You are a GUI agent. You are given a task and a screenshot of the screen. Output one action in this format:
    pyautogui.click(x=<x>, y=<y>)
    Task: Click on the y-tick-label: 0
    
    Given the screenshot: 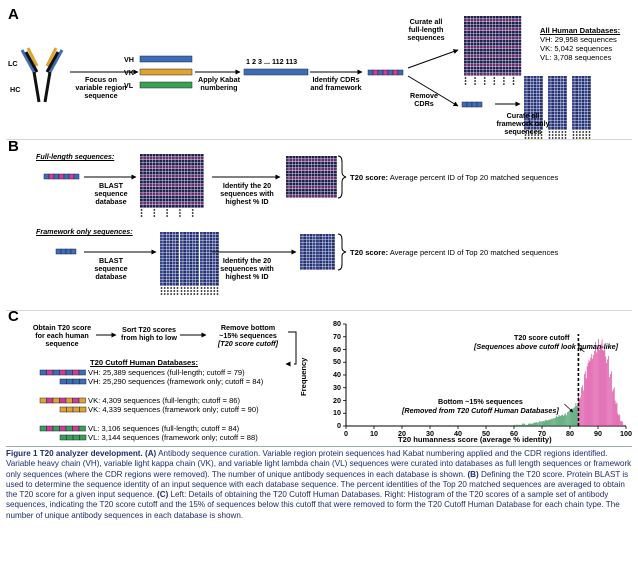 What is the action you would take?
    pyautogui.click(x=339, y=425)
    